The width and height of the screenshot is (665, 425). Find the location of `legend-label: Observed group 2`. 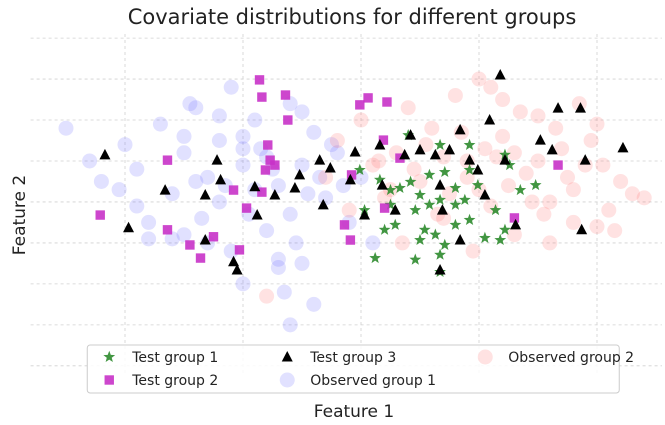

legend-label: Observed group 2 is located at coordinates (571, 358).